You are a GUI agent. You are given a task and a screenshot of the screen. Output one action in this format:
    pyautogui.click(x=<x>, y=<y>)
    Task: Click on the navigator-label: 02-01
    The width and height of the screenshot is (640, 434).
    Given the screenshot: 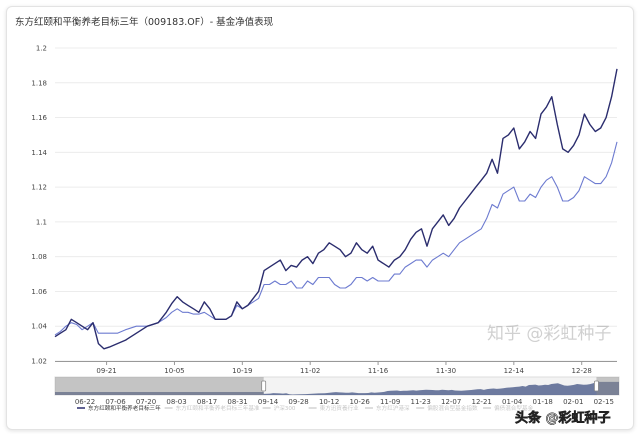 What is the action you would take?
    pyautogui.click(x=573, y=402)
    